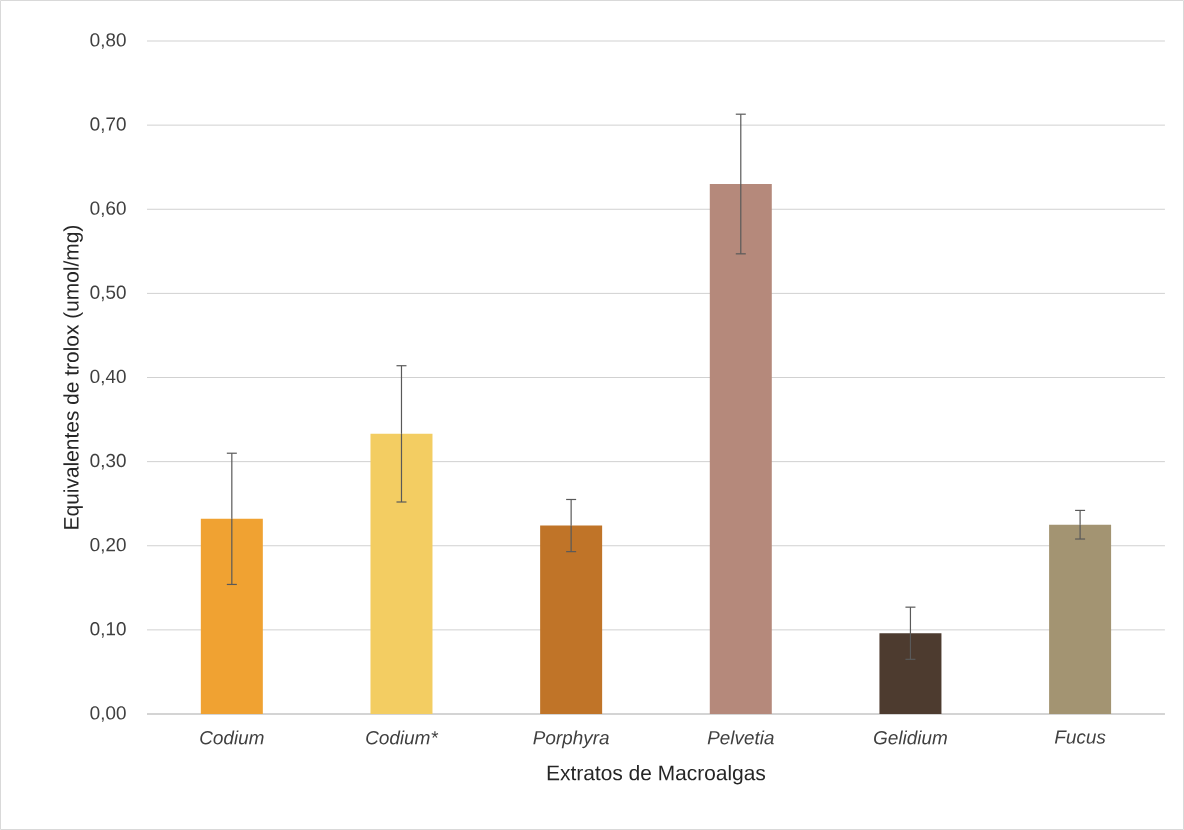 The height and width of the screenshot is (830, 1184). I want to click on y-tick-label: 0,00, so click(108, 714).